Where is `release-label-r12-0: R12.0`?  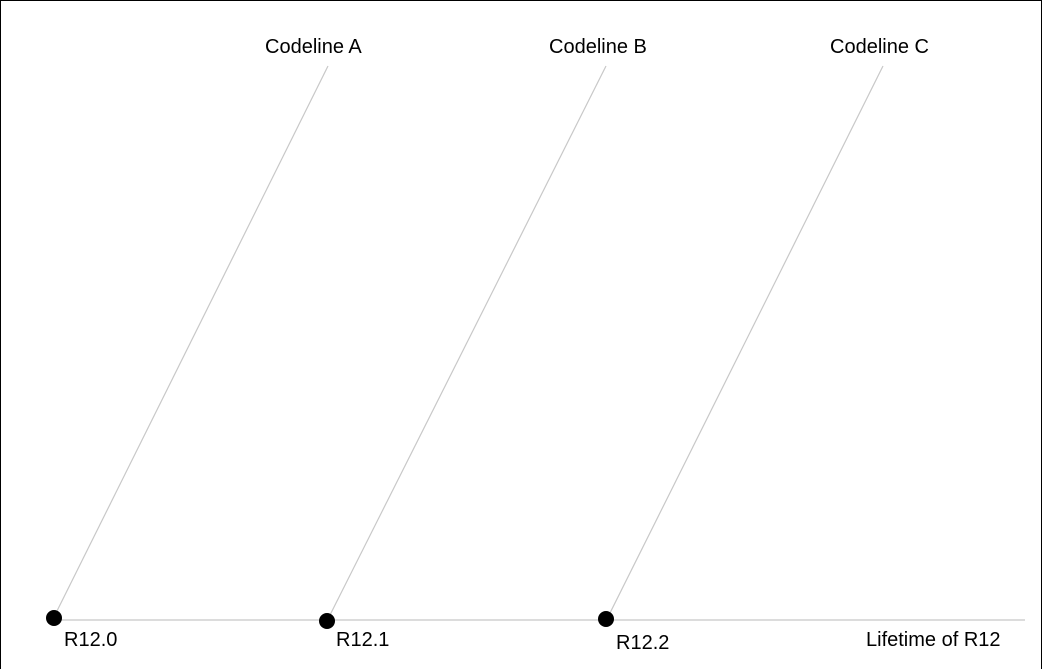
release-label-r12-0: R12.0 is located at coordinates (90, 640).